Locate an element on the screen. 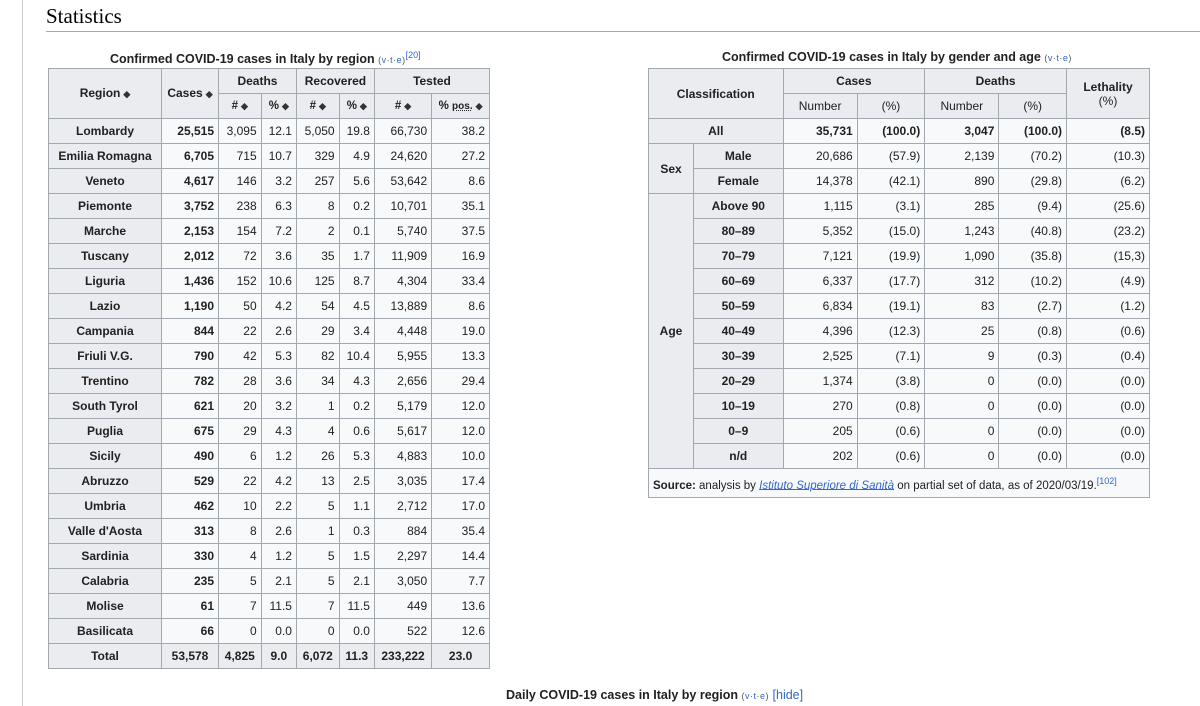  table-row: Abruzzo 529 22 4.2 13 2.5 3,035 17.4 is located at coordinates (269, 481).